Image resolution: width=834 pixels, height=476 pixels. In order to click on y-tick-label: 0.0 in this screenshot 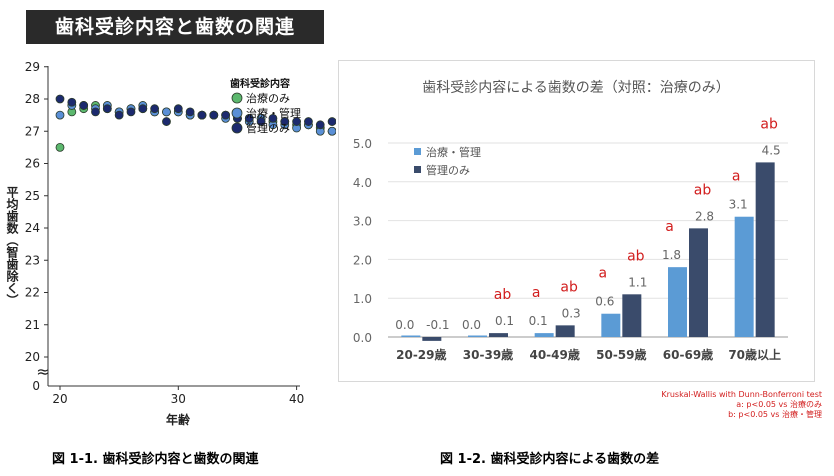, I will do `click(362, 338)`.